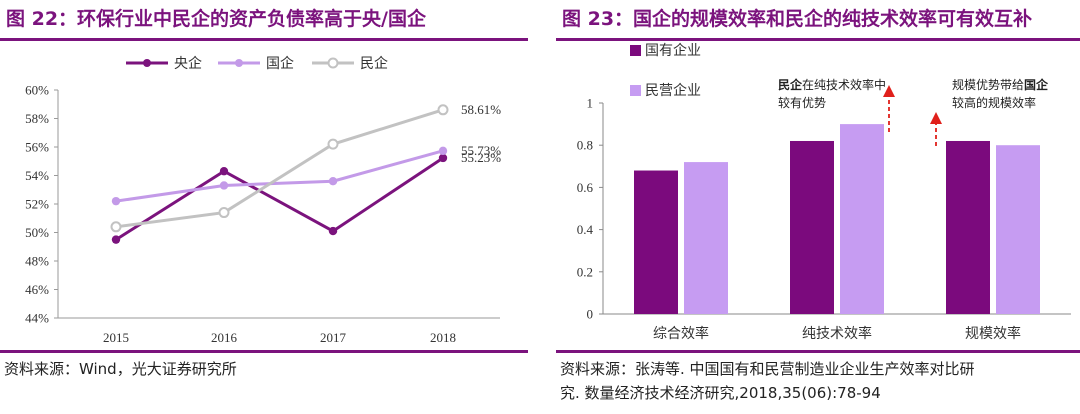 The height and width of the screenshot is (414, 1080). What do you see at coordinates (767, 369) in the screenshot?
I see `right-source-line-1: 资料来源：张涛等. 中国国有和民营制造业企业生产效率对比研` at bounding box center [767, 369].